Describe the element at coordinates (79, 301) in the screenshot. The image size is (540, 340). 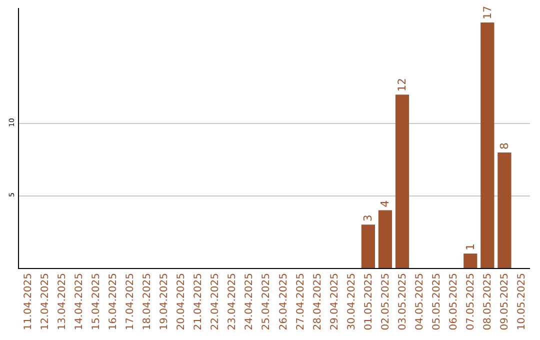
I see `x-tick-label: 14.04.2025` at that location.